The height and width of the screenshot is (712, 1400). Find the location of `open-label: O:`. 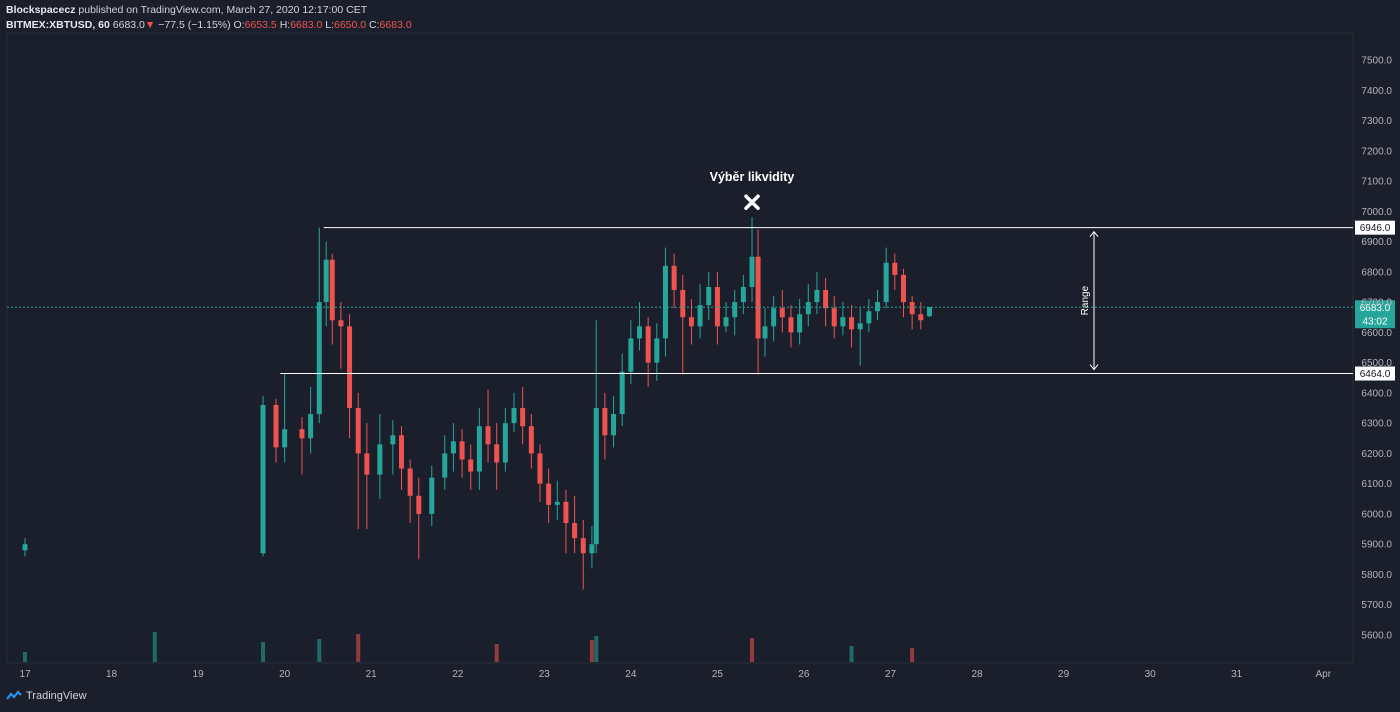

open-label: O: is located at coordinates (239, 25).